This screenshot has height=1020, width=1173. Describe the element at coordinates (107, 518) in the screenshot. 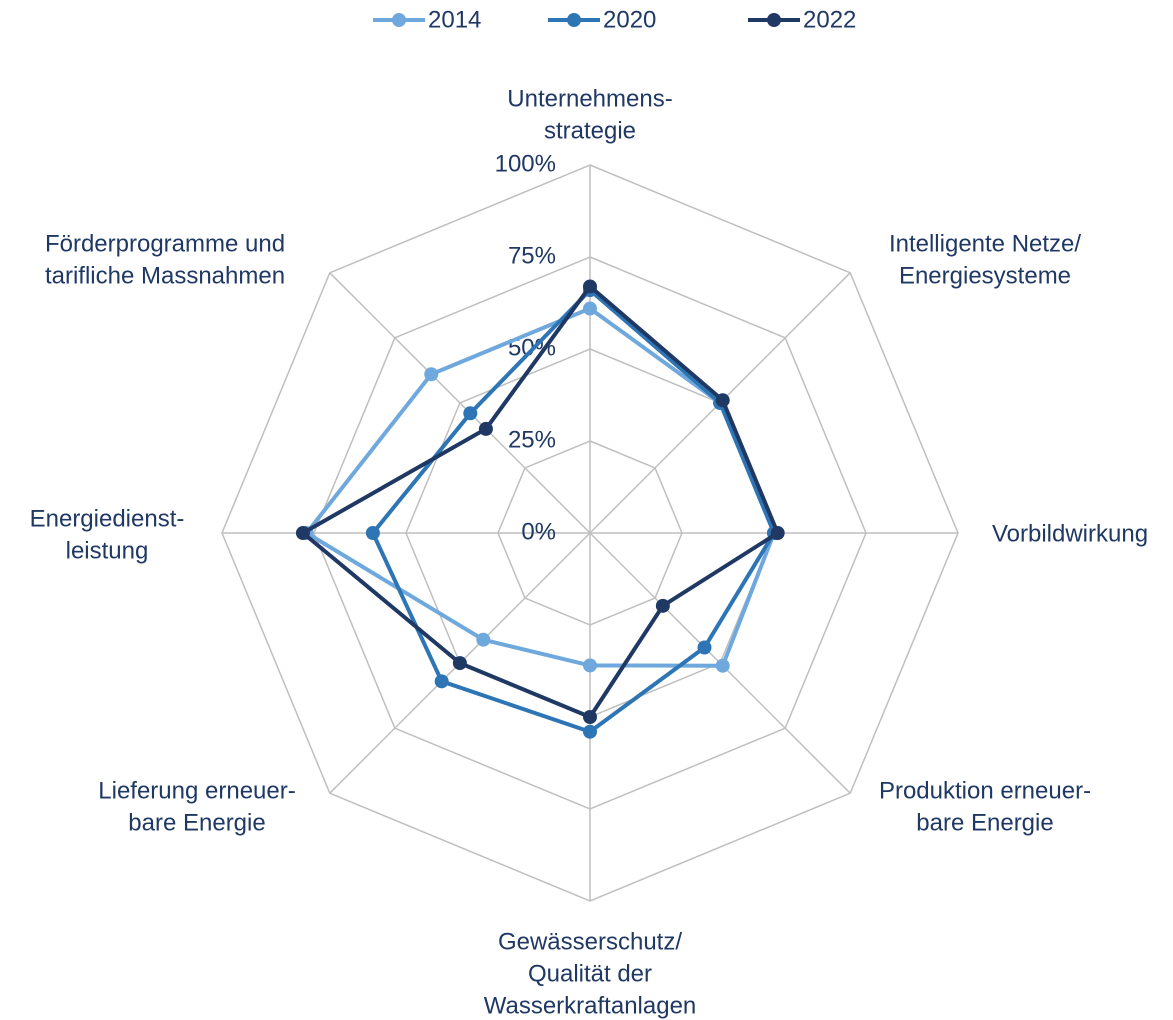

I see `category-label: Energiedienst-` at that location.